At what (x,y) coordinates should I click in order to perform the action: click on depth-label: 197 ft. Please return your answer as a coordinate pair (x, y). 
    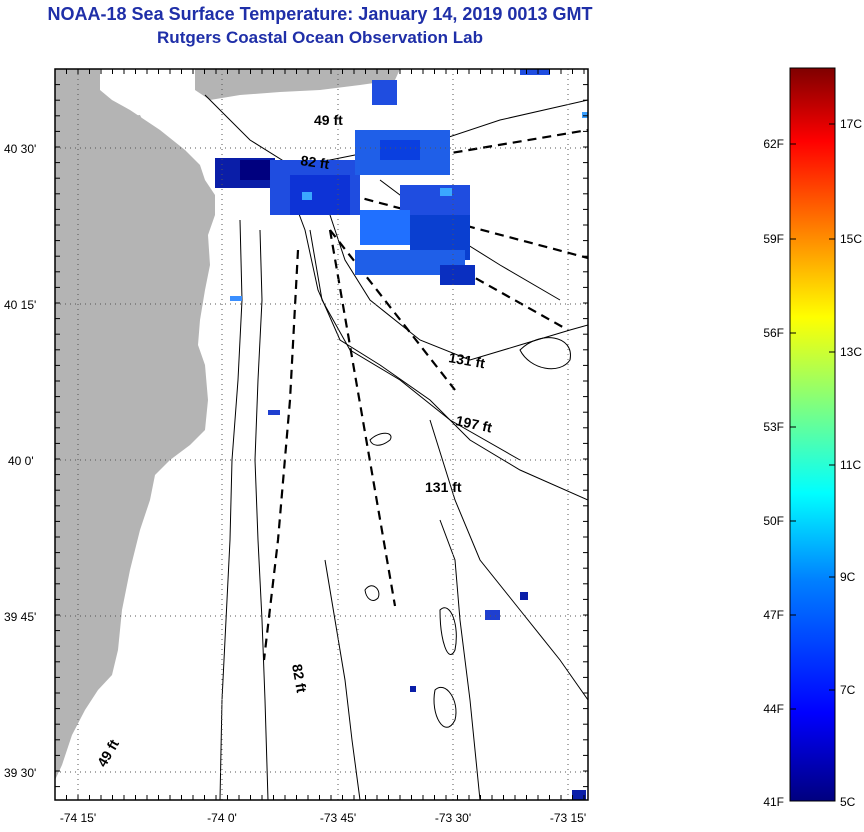
    Looking at the image, I should click on (473, 423).